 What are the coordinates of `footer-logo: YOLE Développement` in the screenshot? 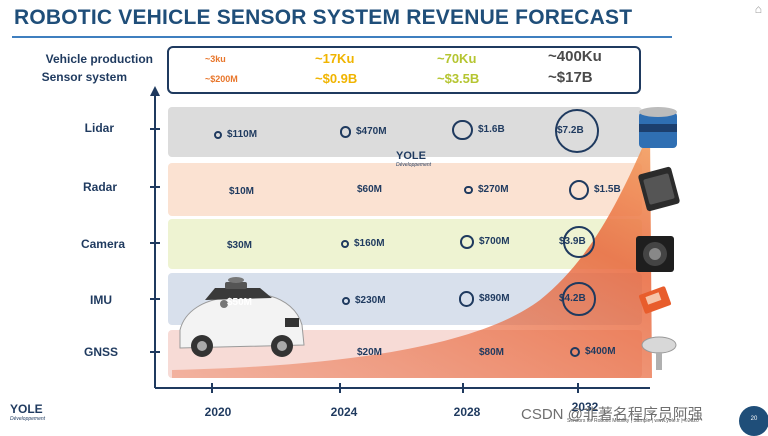 It's located at (27, 412).